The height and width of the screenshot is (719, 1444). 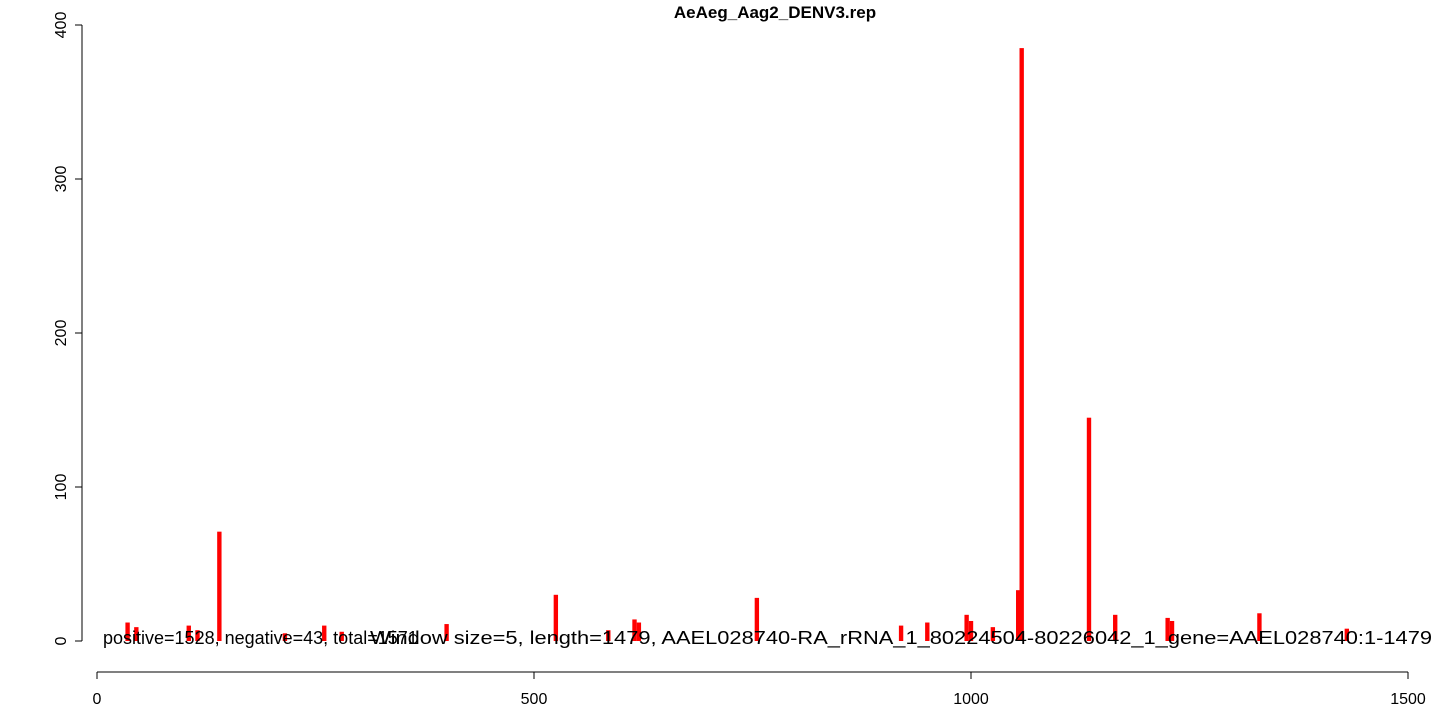 What do you see at coordinates (61, 333) in the screenshot?
I see `y-tick-label: 200` at bounding box center [61, 333].